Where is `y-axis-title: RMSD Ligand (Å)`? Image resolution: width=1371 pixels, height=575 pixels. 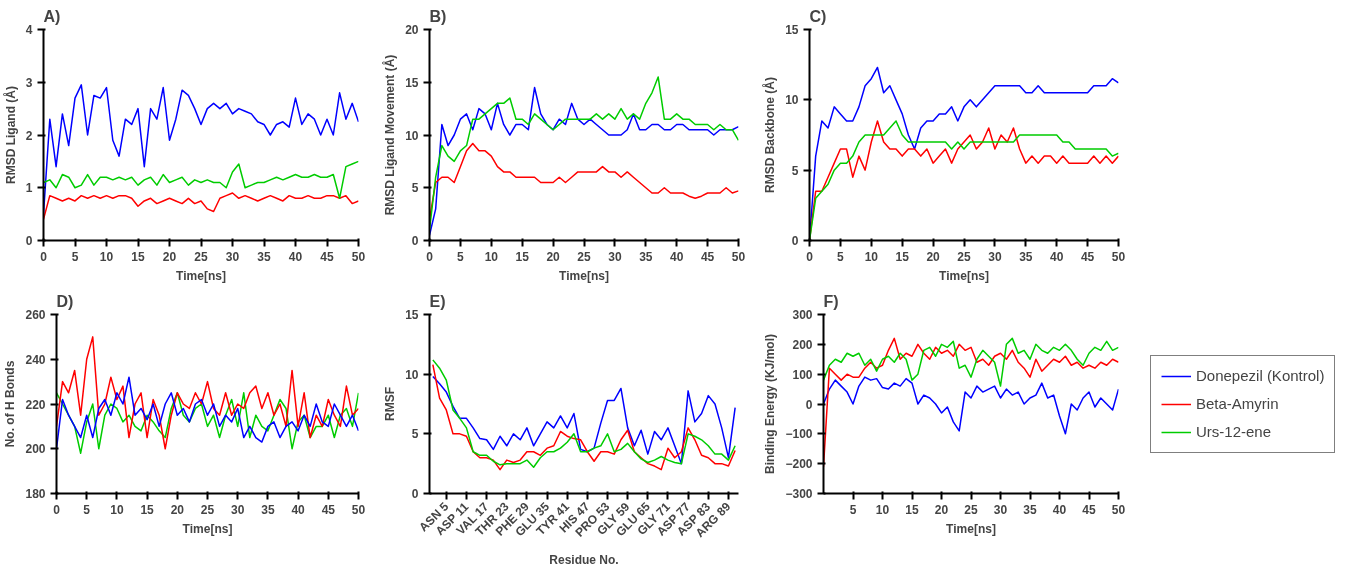 y-axis-title: RMSD Ligand (Å) is located at coordinates (10, 134).